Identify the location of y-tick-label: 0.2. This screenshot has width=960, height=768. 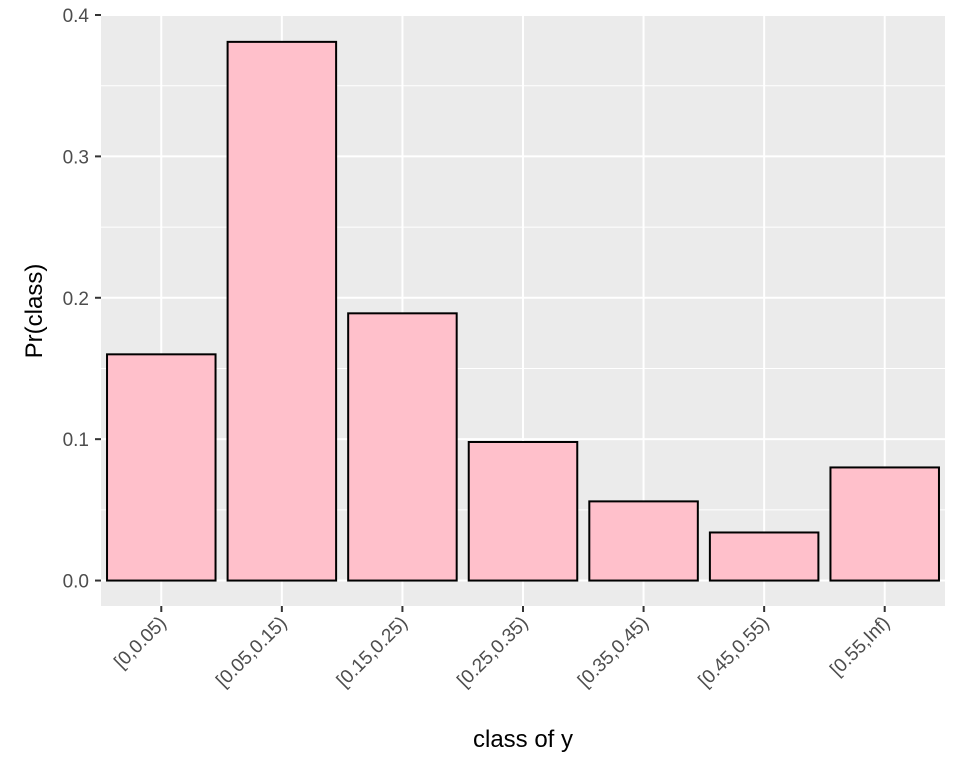
(76, 299).